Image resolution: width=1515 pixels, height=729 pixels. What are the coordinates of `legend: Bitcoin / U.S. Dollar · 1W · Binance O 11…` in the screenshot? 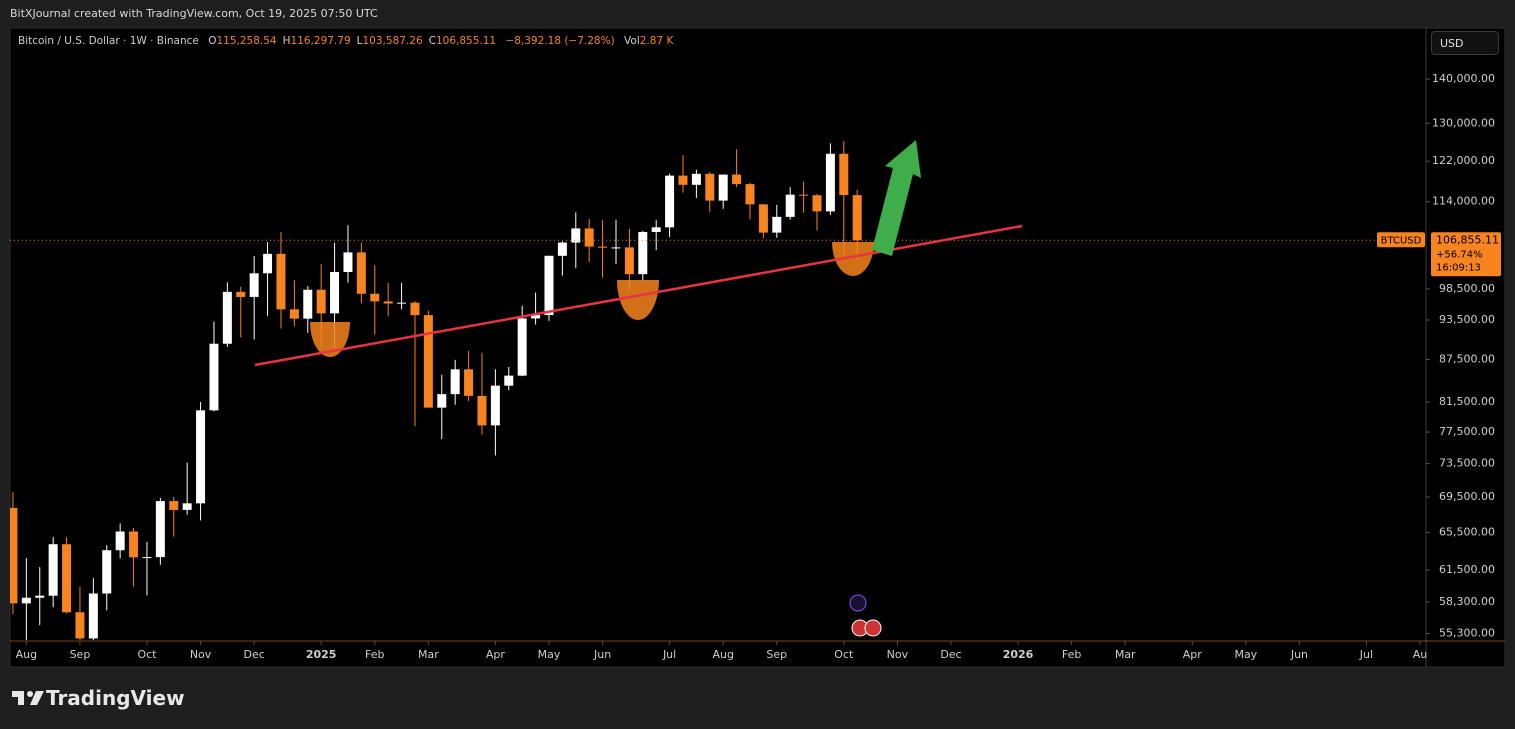 It's located at (345, 41).